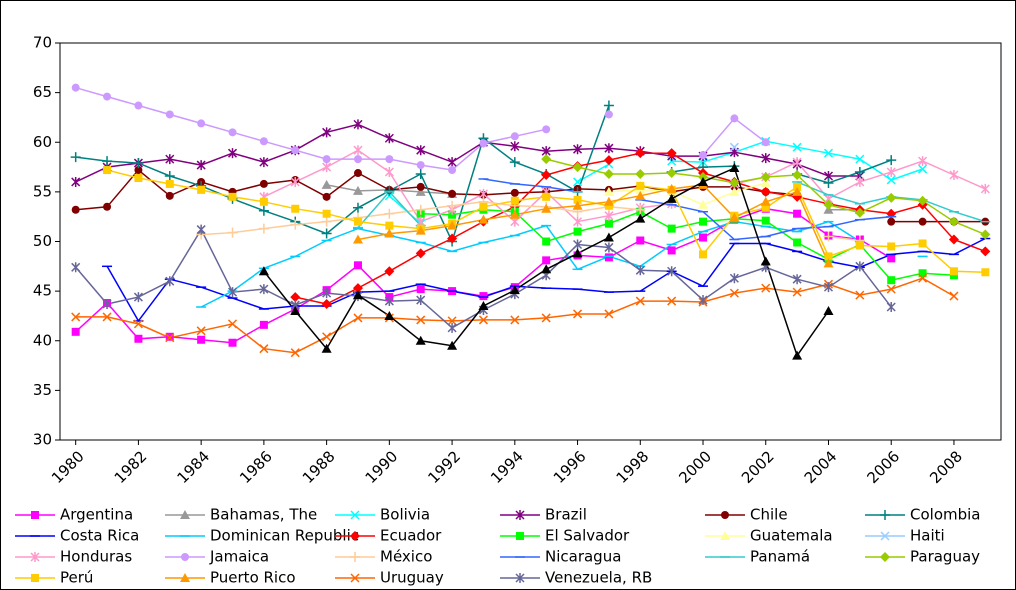 Image resolution: width=1016 pixels, height=590 pixels. I want to click on y-tick-label: 30, so click(42, 440).